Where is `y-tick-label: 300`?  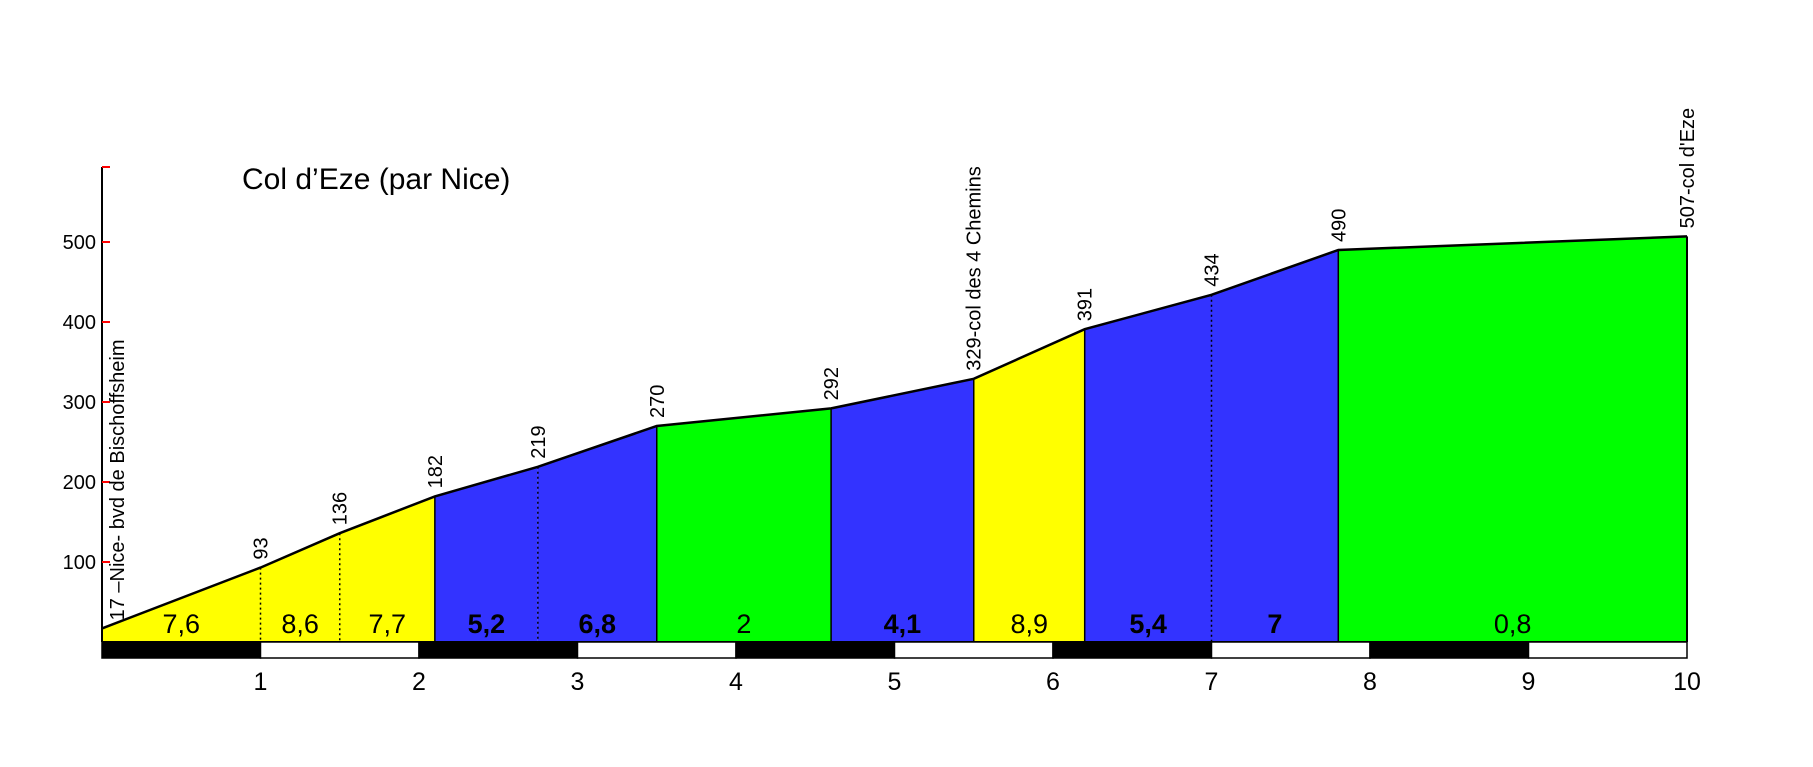
y-tick-label: 300 is located at coordinates (79, 403).